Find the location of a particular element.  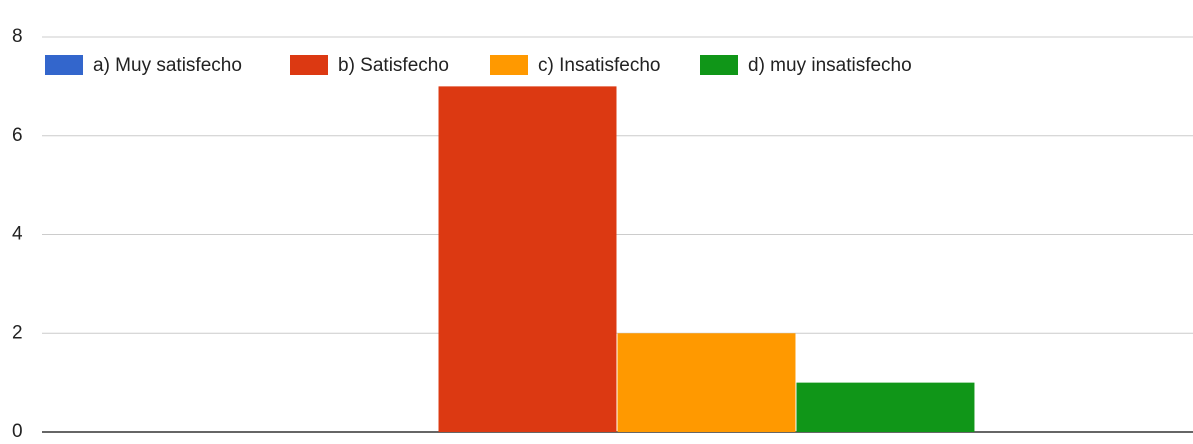

y-tick-label: 2 is located at coordinates (17, 332).